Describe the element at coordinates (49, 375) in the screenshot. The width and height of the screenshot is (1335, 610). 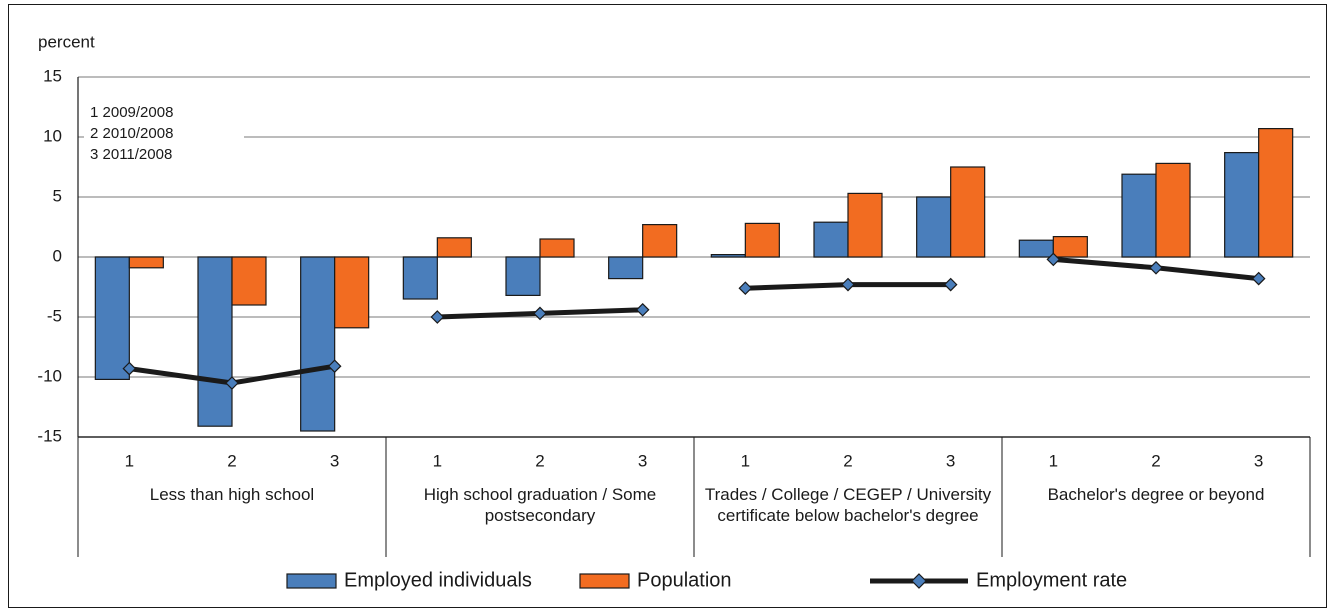
I see `y-tick-label: -10` at that location.